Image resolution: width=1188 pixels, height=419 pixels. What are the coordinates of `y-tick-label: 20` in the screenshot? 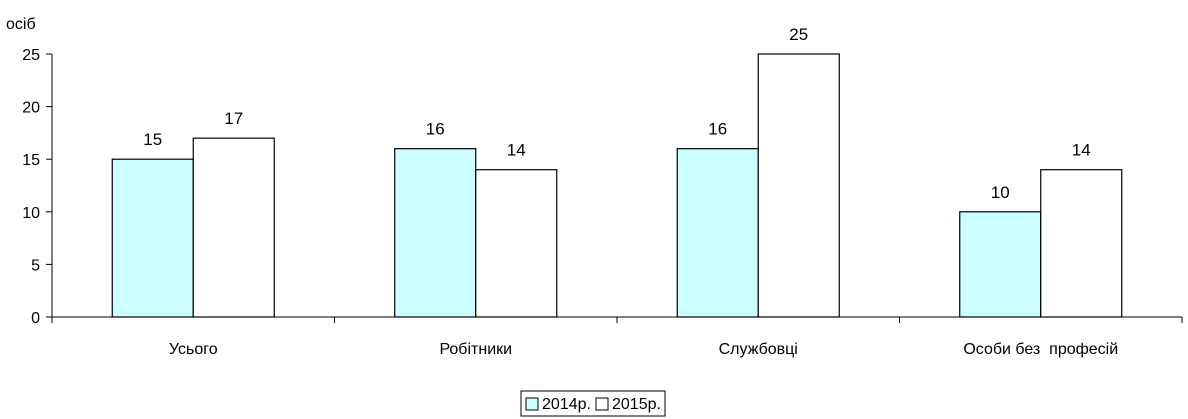 It's located at (31, 108).